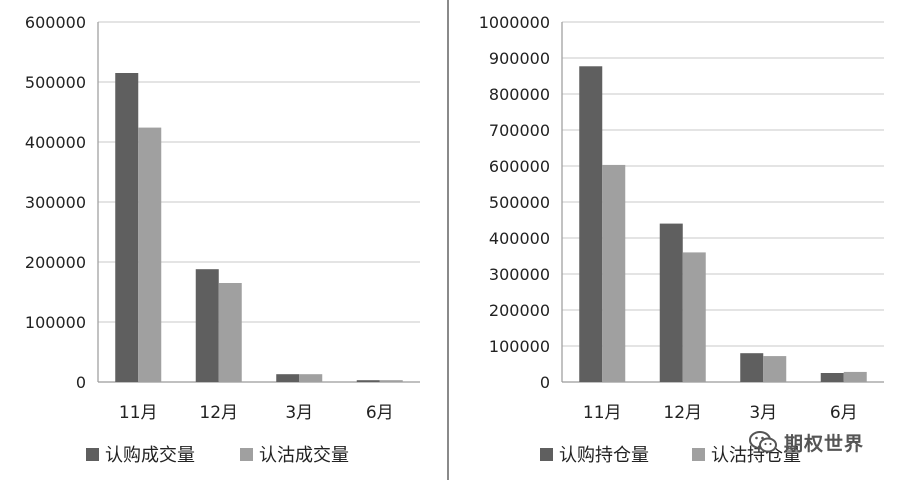 Image resolution: width=900 pixels, height=480 pixels. What do you see at coordinates (519, 58) in the screenshot?
I see `y-tick-label: 900000` at bounding box center [519, 58].